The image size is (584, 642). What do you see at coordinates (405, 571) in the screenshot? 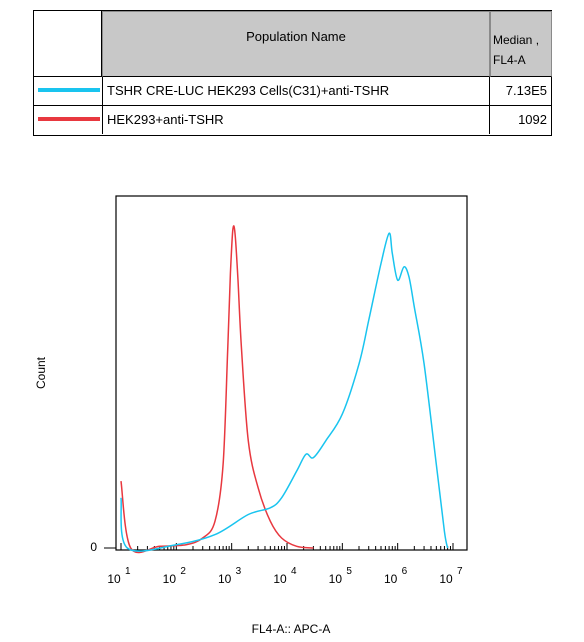
I see `x-tick-exponent: 6` at bounding box center [405, 571].